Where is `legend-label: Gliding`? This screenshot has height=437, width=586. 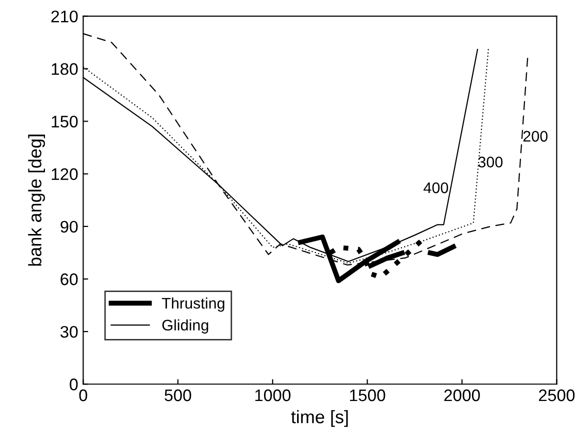
legend-label: Gliding is located at coordinates (185, 326).